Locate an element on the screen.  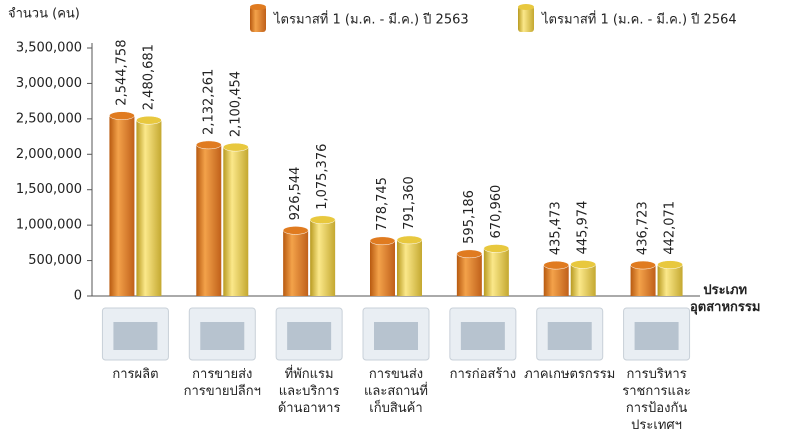
y-axis-title: จำนวน (คน) is located at coordinates (44, 14).